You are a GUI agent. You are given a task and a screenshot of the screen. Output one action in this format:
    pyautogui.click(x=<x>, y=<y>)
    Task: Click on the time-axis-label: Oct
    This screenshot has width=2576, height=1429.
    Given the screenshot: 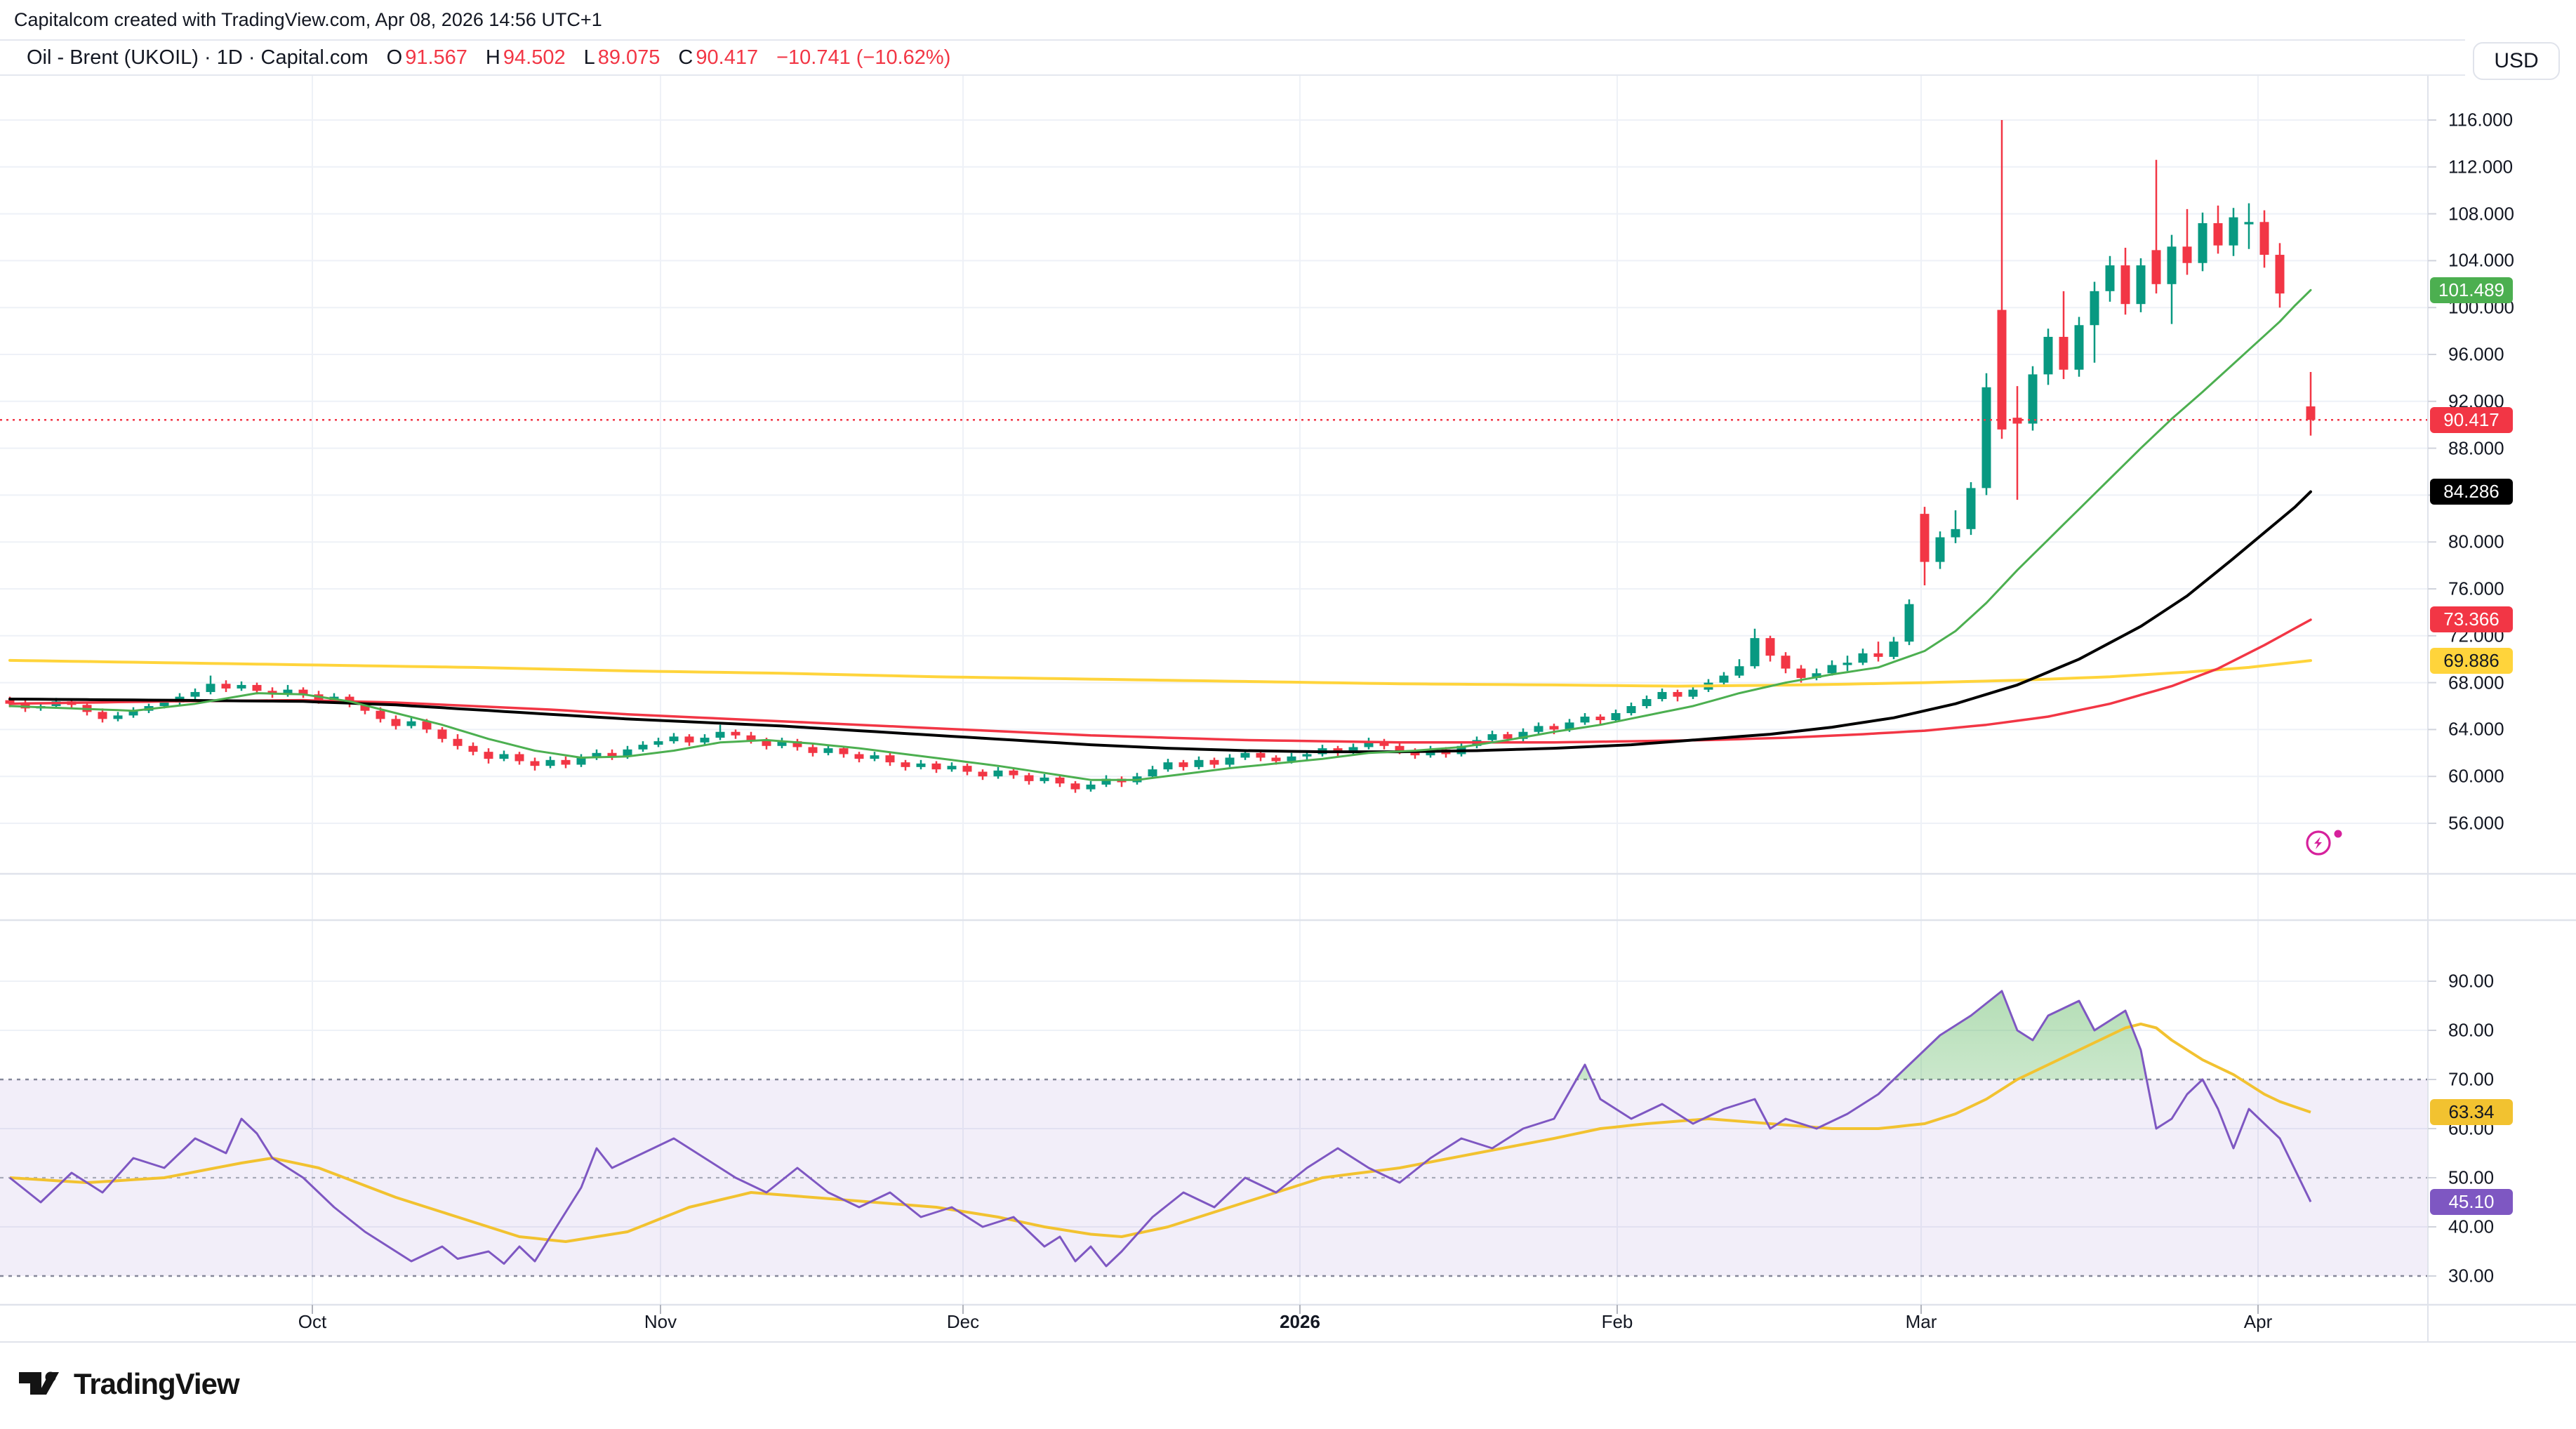 What is the action you would take?
    pyautogui.click(x=313, y=1321)
    